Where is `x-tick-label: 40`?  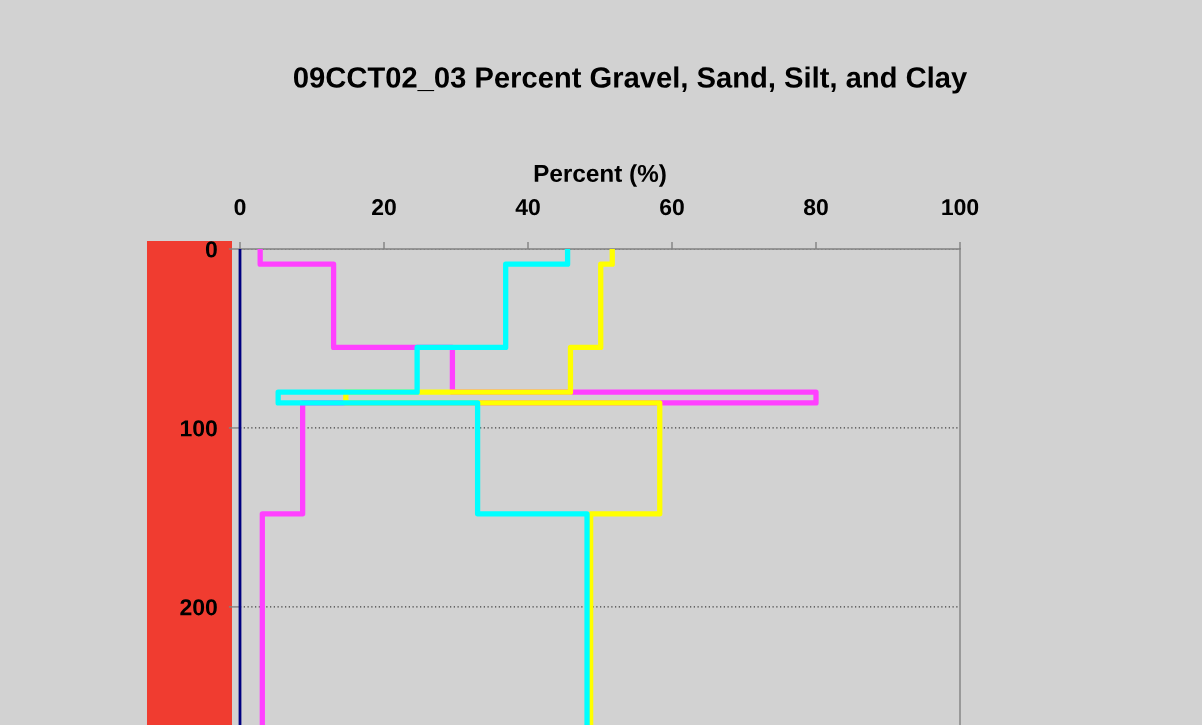
x-tick-label: 40 is located at coordinates (527, 207).